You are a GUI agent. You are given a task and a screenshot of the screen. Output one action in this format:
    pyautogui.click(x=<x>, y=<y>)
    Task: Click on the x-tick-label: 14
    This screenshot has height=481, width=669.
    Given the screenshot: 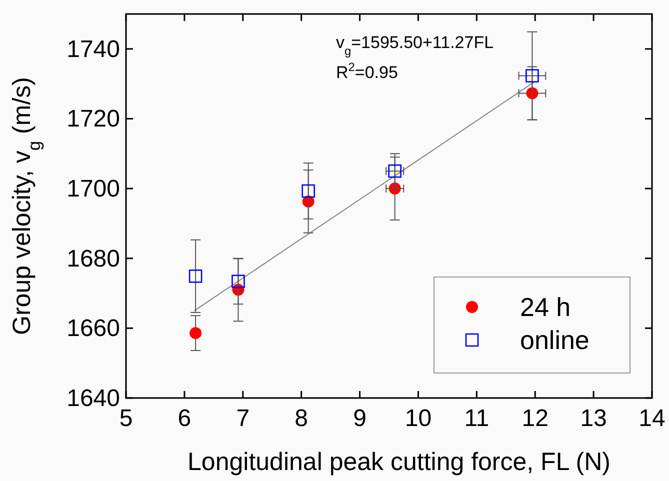 What is the action you would take?
    pyautogui.click(x=652, y=418)
    